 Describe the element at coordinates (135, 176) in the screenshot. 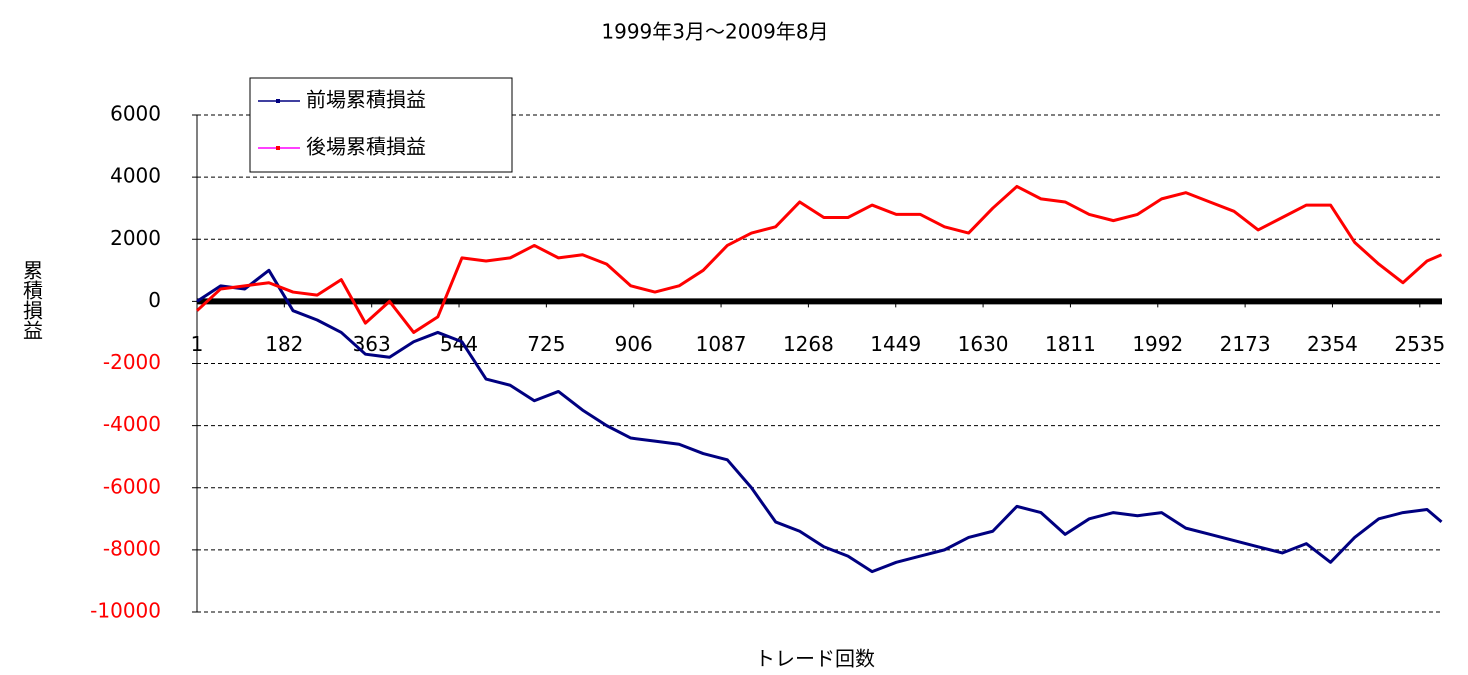

I see `y-tick-label: 4000` at that location.